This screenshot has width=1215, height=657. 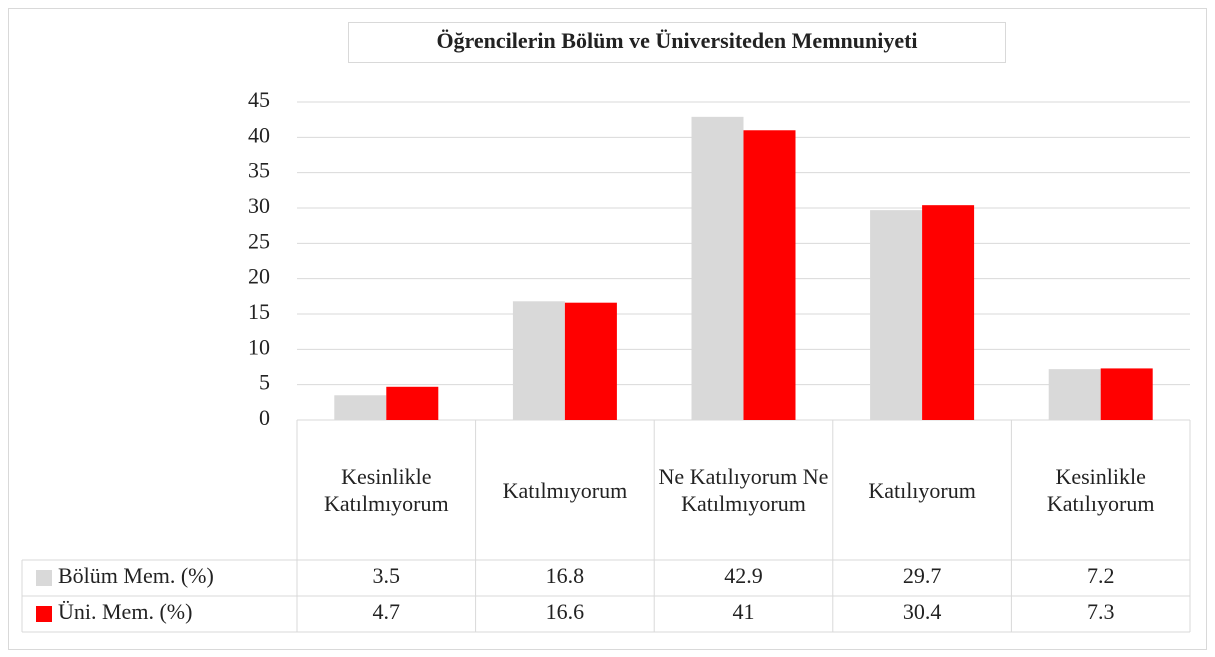 I want to click on x-tick-label: Ne Katılıyorum Ne Katılmıyorum, so click(x=743, y=490).